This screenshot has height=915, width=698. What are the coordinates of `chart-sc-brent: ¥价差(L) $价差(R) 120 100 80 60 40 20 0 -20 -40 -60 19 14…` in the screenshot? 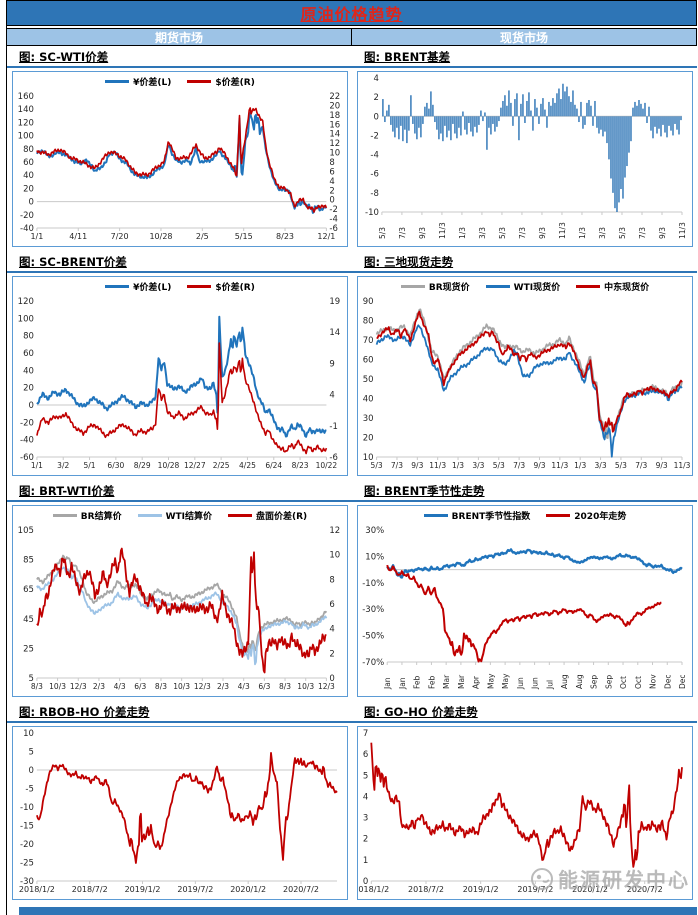 It's located at (180, 376).